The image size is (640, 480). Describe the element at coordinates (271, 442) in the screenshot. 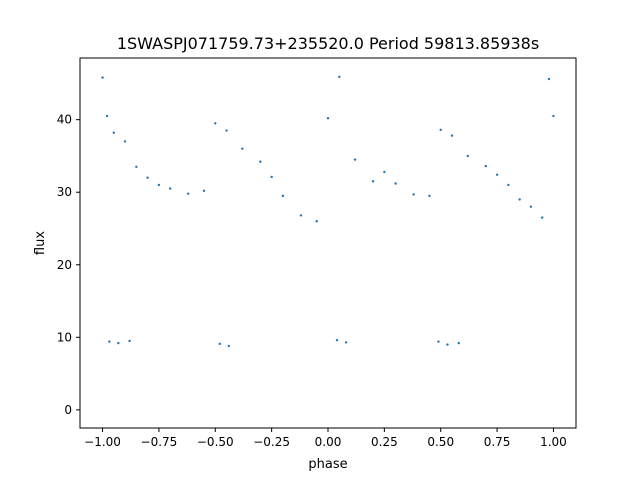

I see `x-tick-label: −0.25` at that location.